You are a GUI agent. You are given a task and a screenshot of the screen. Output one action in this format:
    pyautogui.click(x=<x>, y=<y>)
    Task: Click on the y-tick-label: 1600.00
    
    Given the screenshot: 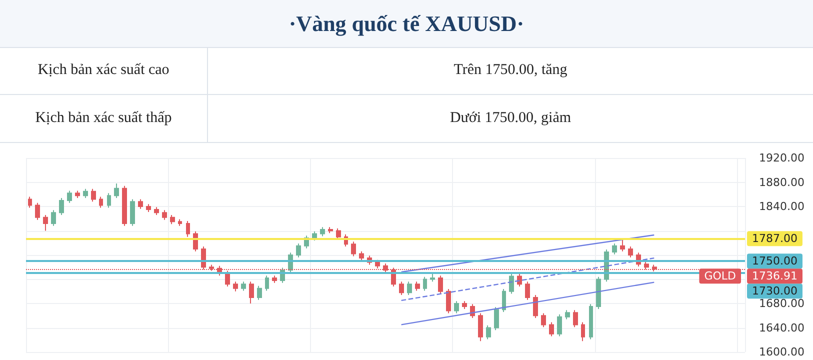 What is the action you would take?
    pyautogui.click(x=781, y=352)
    